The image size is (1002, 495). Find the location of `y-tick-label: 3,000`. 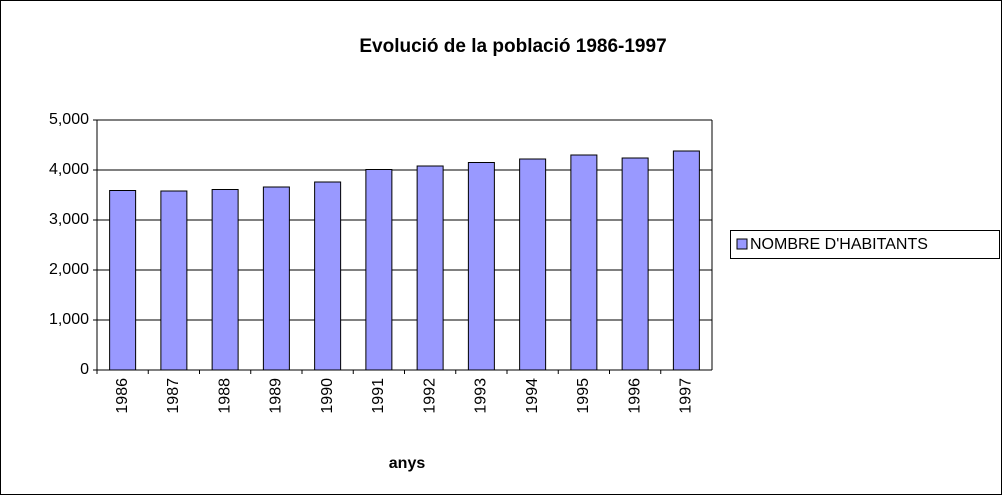

y-tick-label: 3,000 is located at coordinates (69, 219).